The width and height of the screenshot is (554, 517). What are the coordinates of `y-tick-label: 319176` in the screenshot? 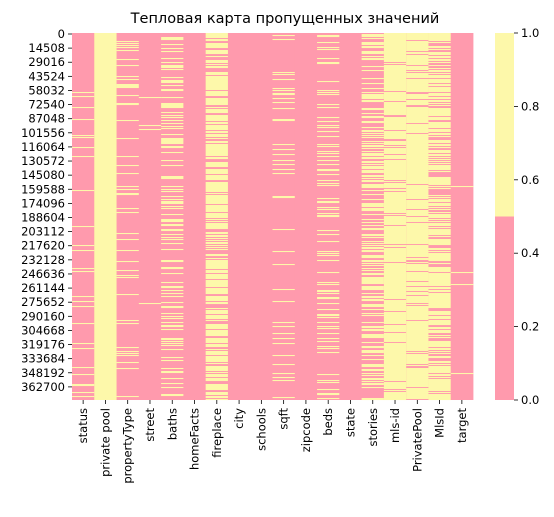 It's located at (43, 345).